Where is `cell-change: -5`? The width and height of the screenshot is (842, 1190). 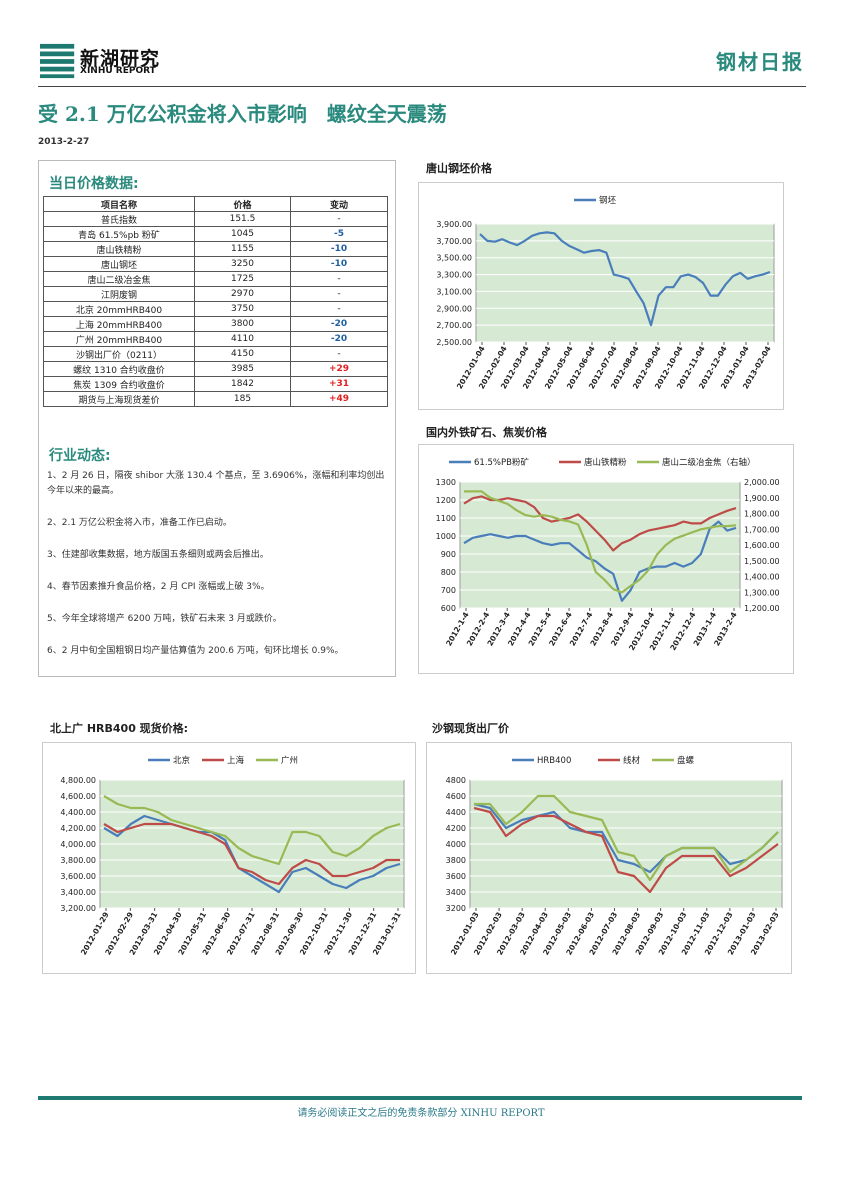
cell-change: -5 is located at coordinates (339, 234).